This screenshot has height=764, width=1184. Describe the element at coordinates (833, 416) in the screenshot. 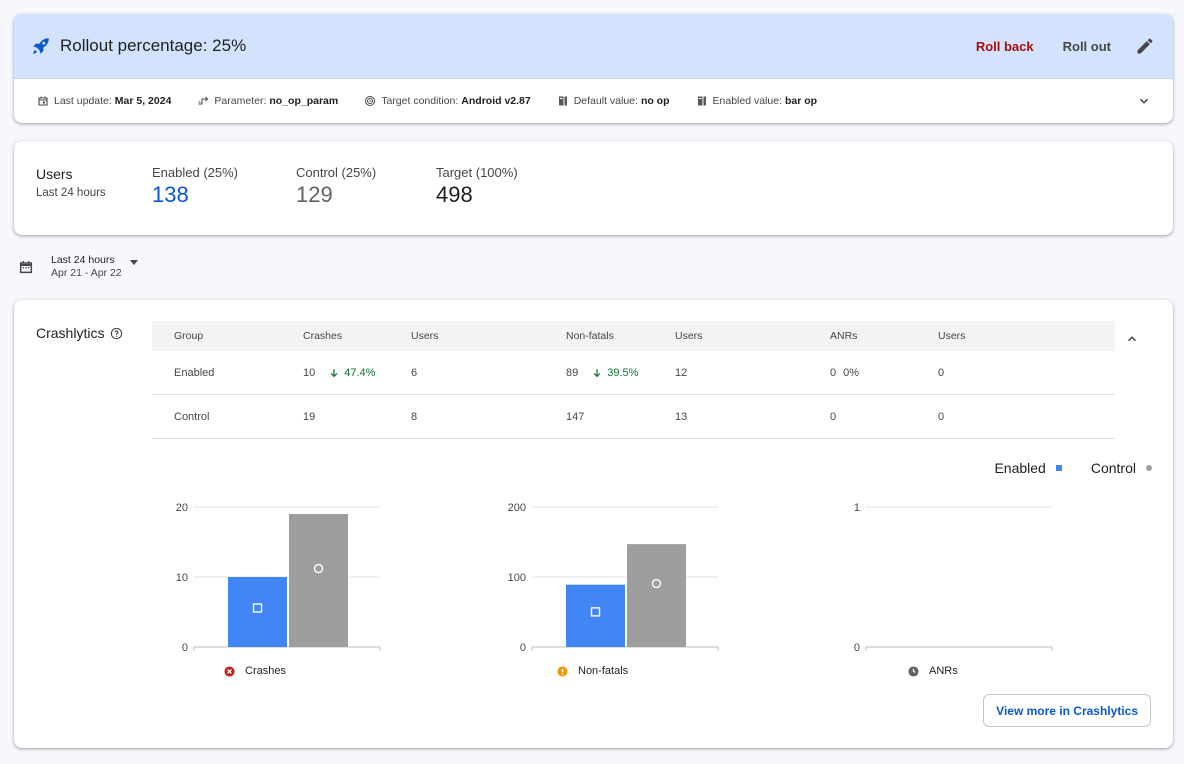

I see `cell-anrs: 0` at that location.